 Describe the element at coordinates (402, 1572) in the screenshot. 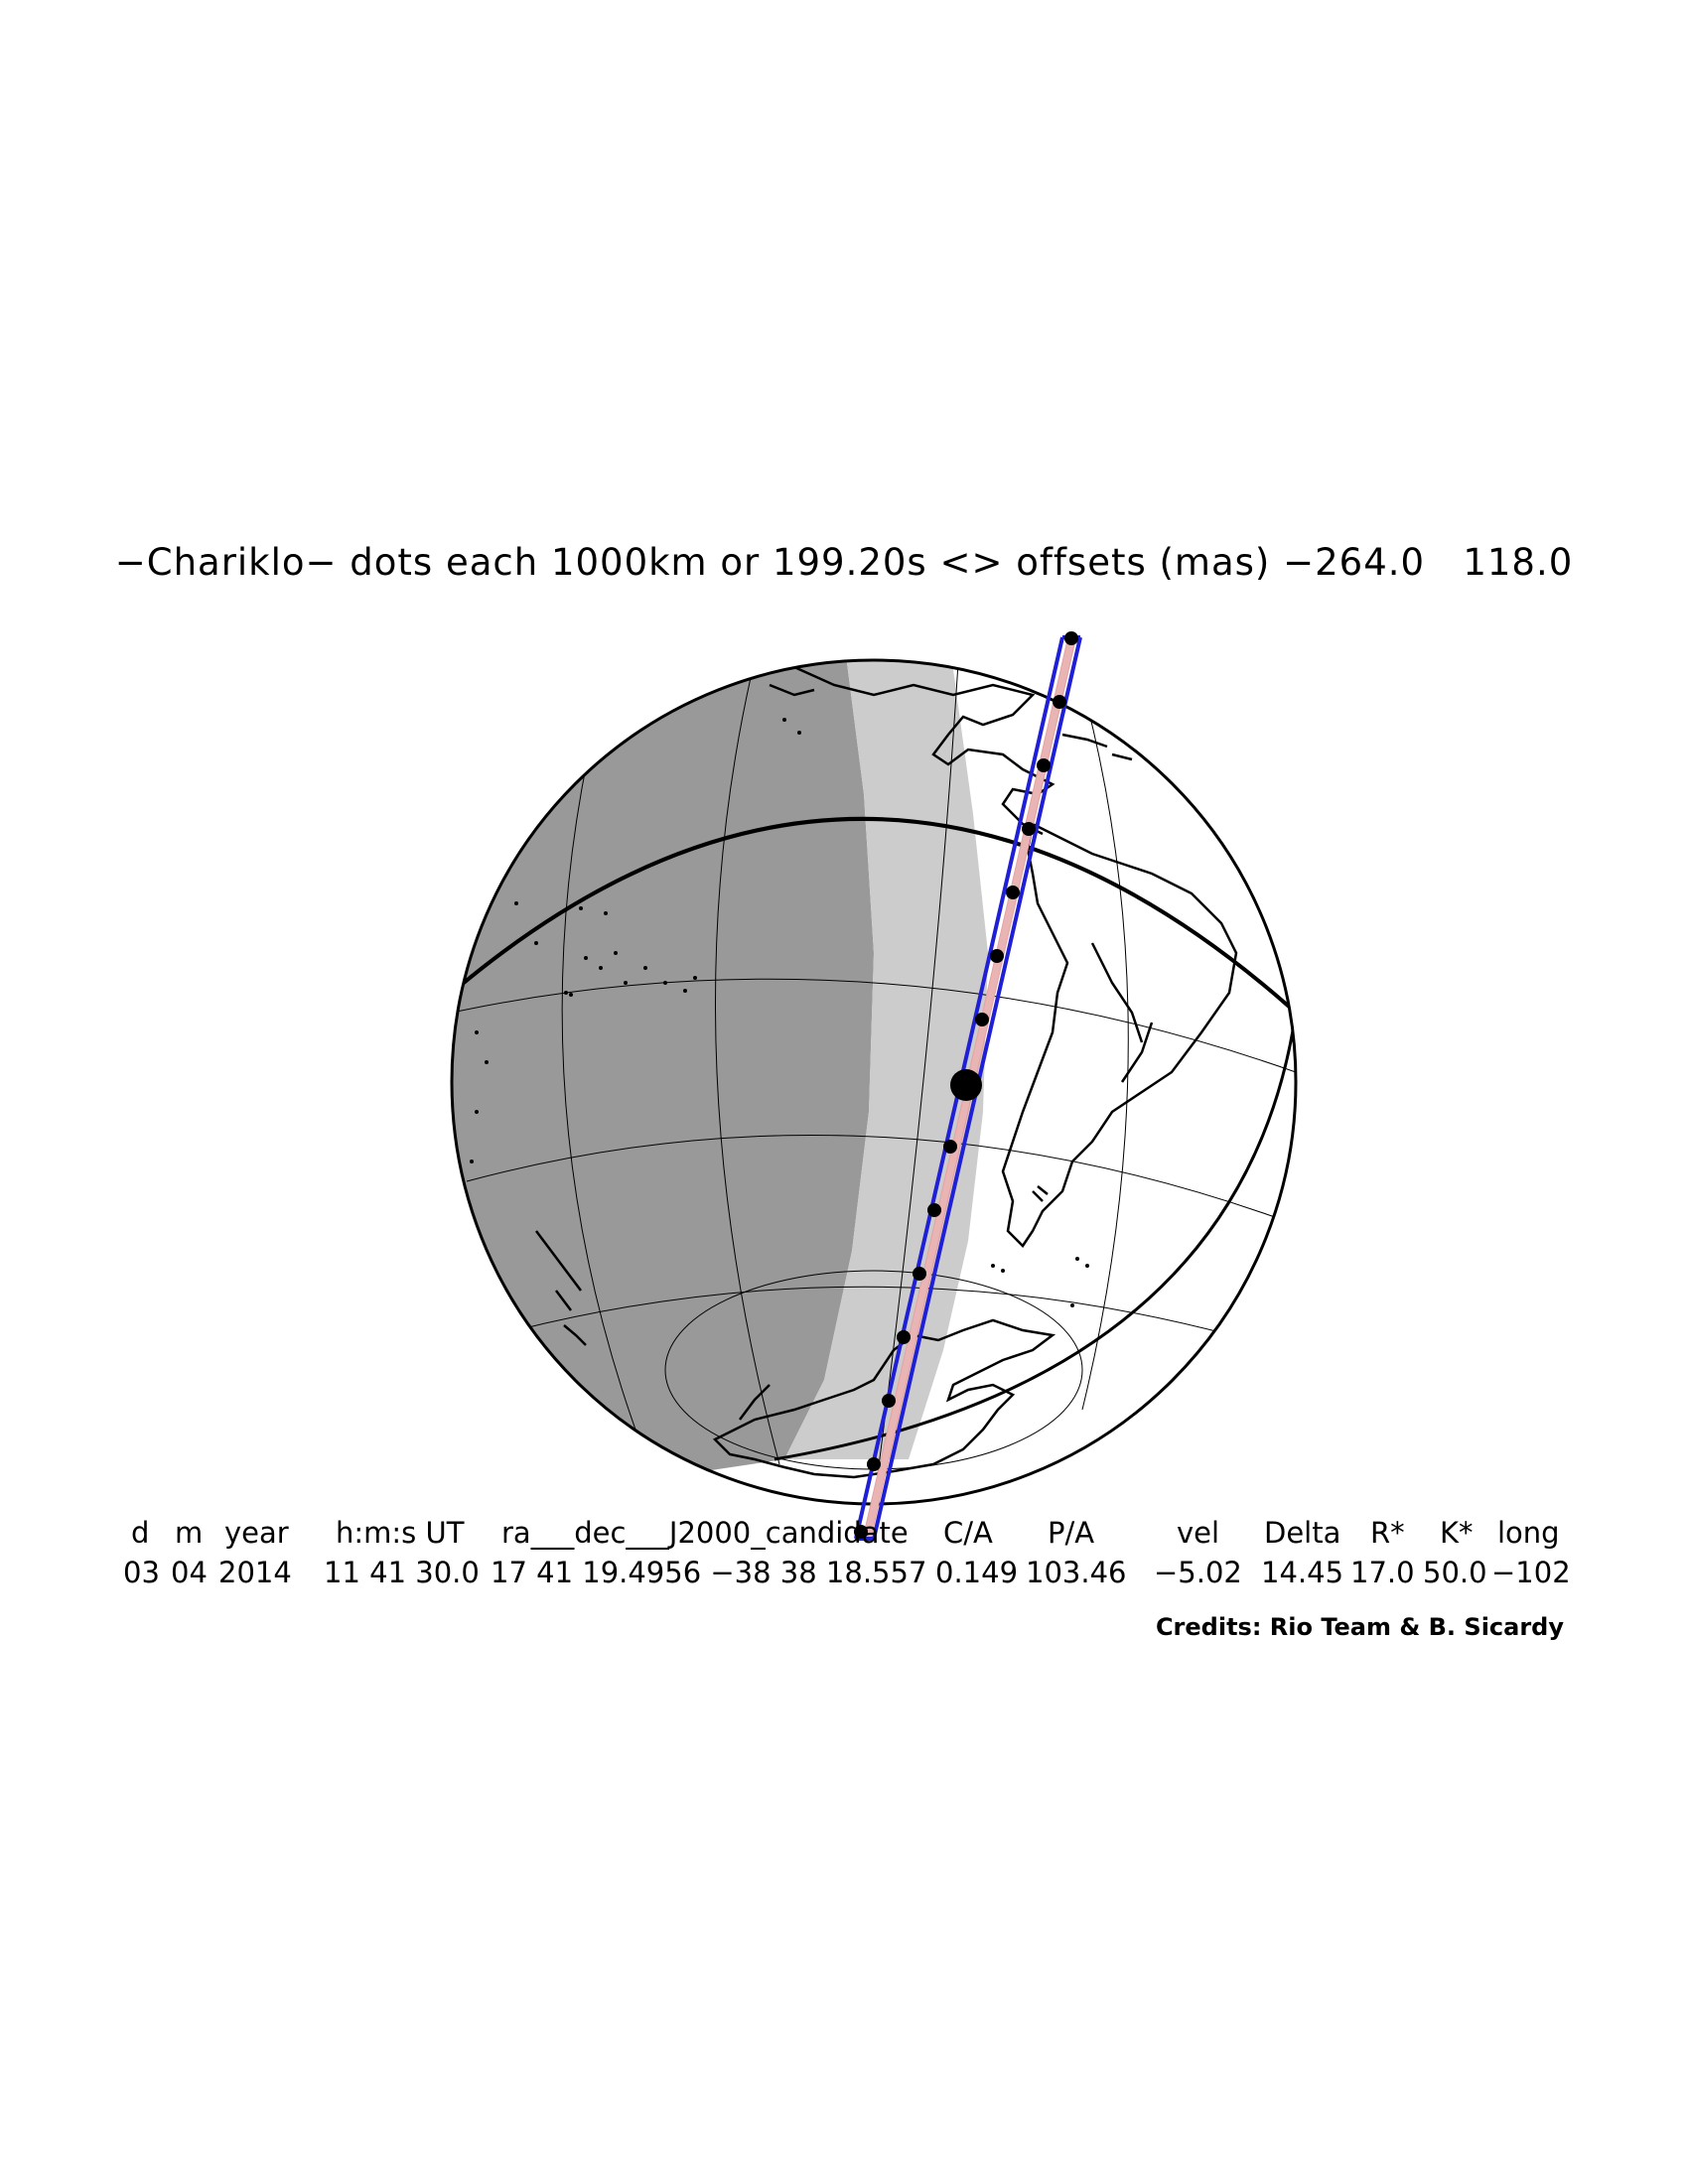

I see `val-time: 11 41 30.0` at that location.